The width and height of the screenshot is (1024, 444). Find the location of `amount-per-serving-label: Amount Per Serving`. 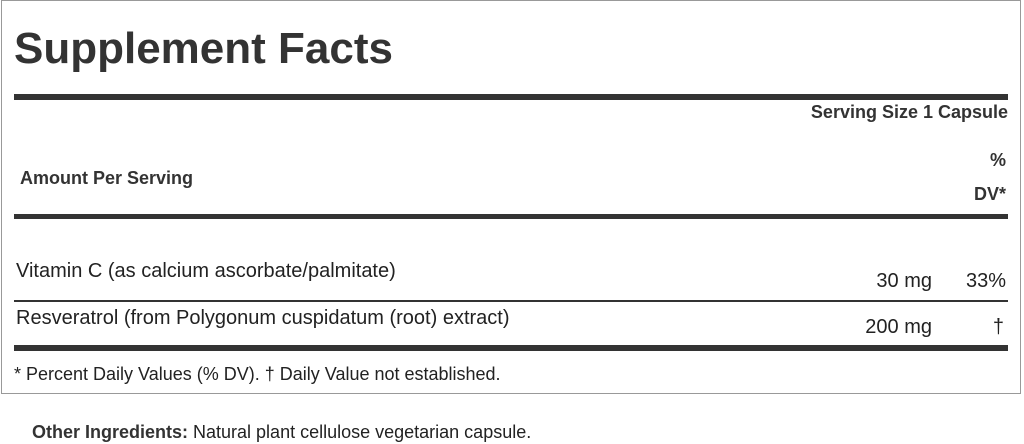

amount-per-serving-label: Amount Per Serving is located at coordinates (107, 178).